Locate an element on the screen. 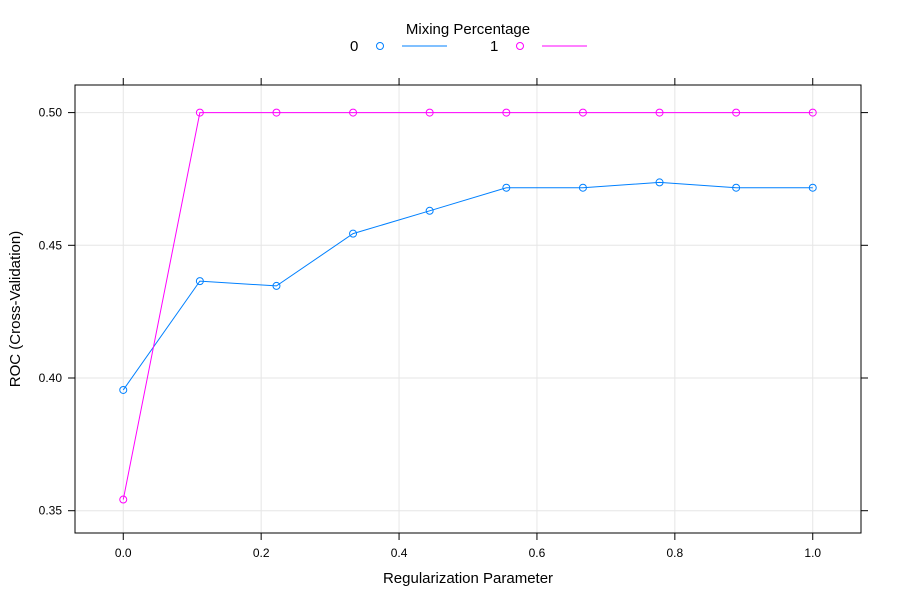  legend-label-0: 0 is located at coordinates (354, 46).